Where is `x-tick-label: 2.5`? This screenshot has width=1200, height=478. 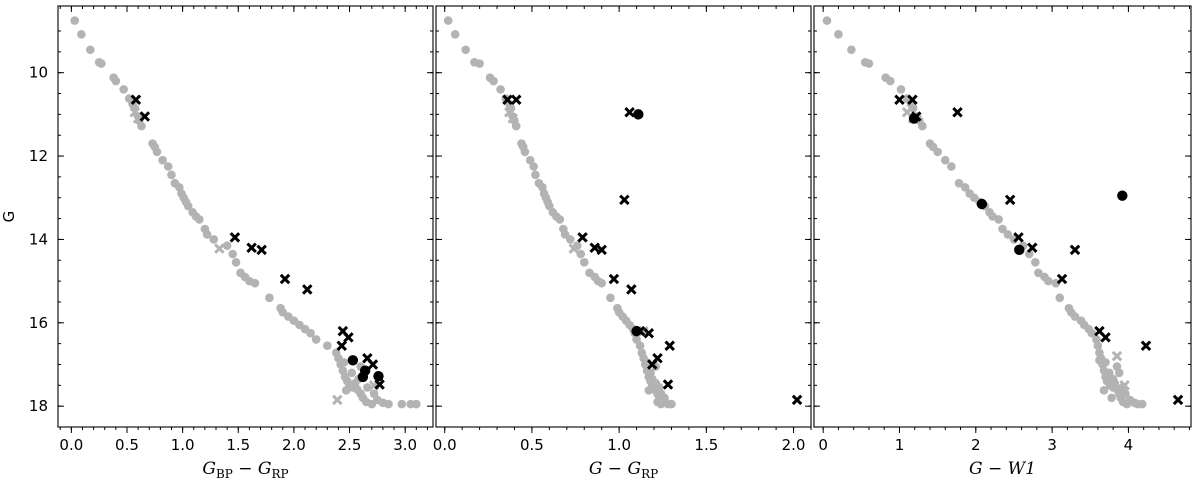
x-tick-label: 2.5 is located at coordinates (350, 445).